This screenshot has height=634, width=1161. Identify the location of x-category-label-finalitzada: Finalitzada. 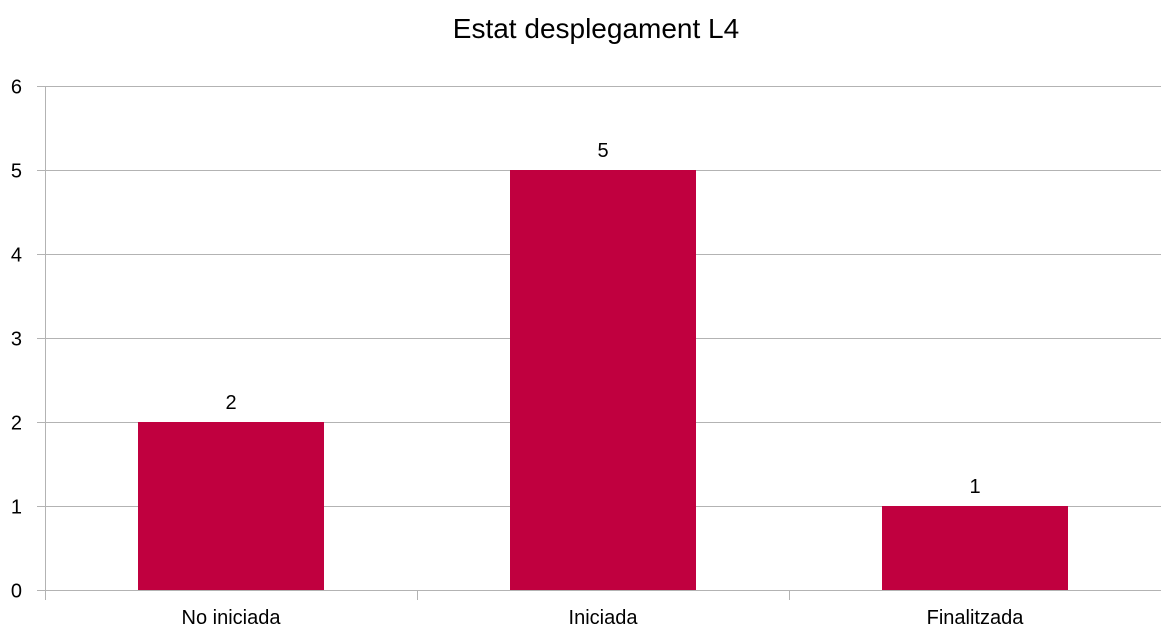
(976, 618).